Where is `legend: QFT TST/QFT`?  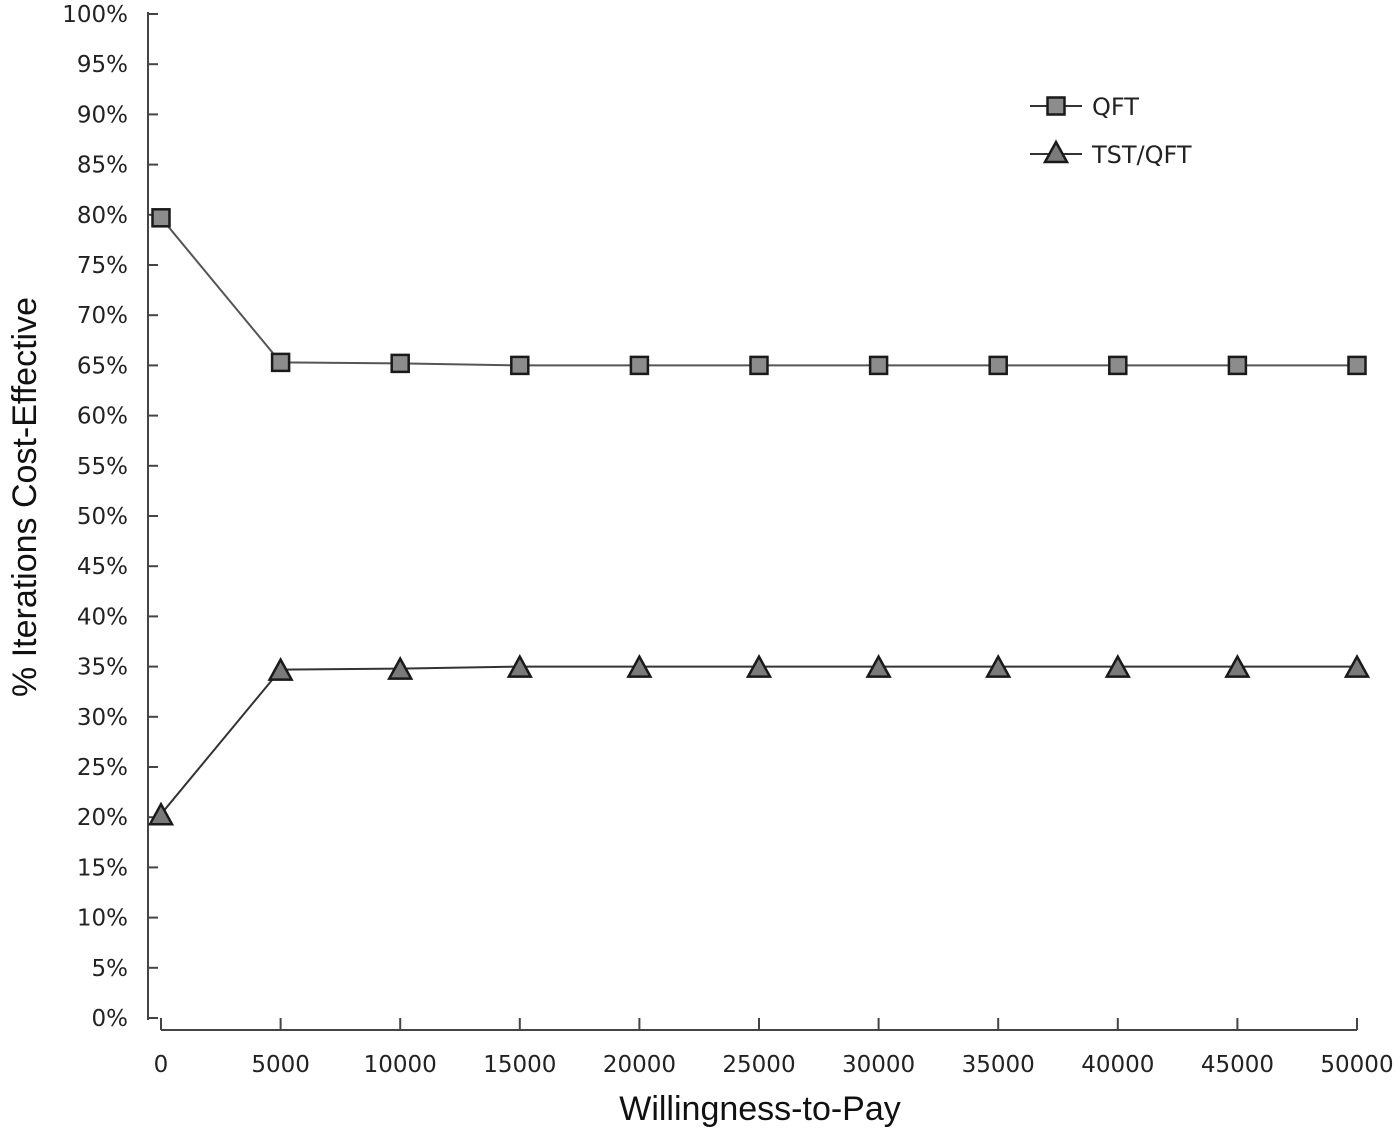
legend: QFT TST/QFT is located at coordinates (1111, 131).